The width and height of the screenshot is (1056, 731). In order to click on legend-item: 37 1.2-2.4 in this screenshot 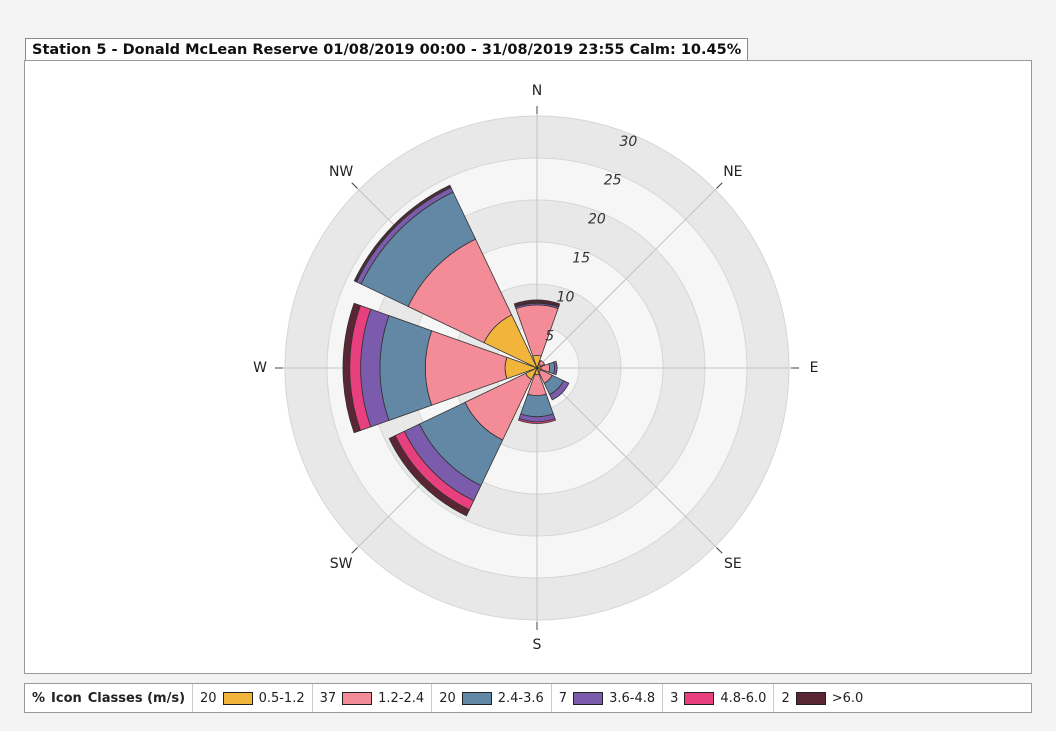, I will do `click(373, 698)`.